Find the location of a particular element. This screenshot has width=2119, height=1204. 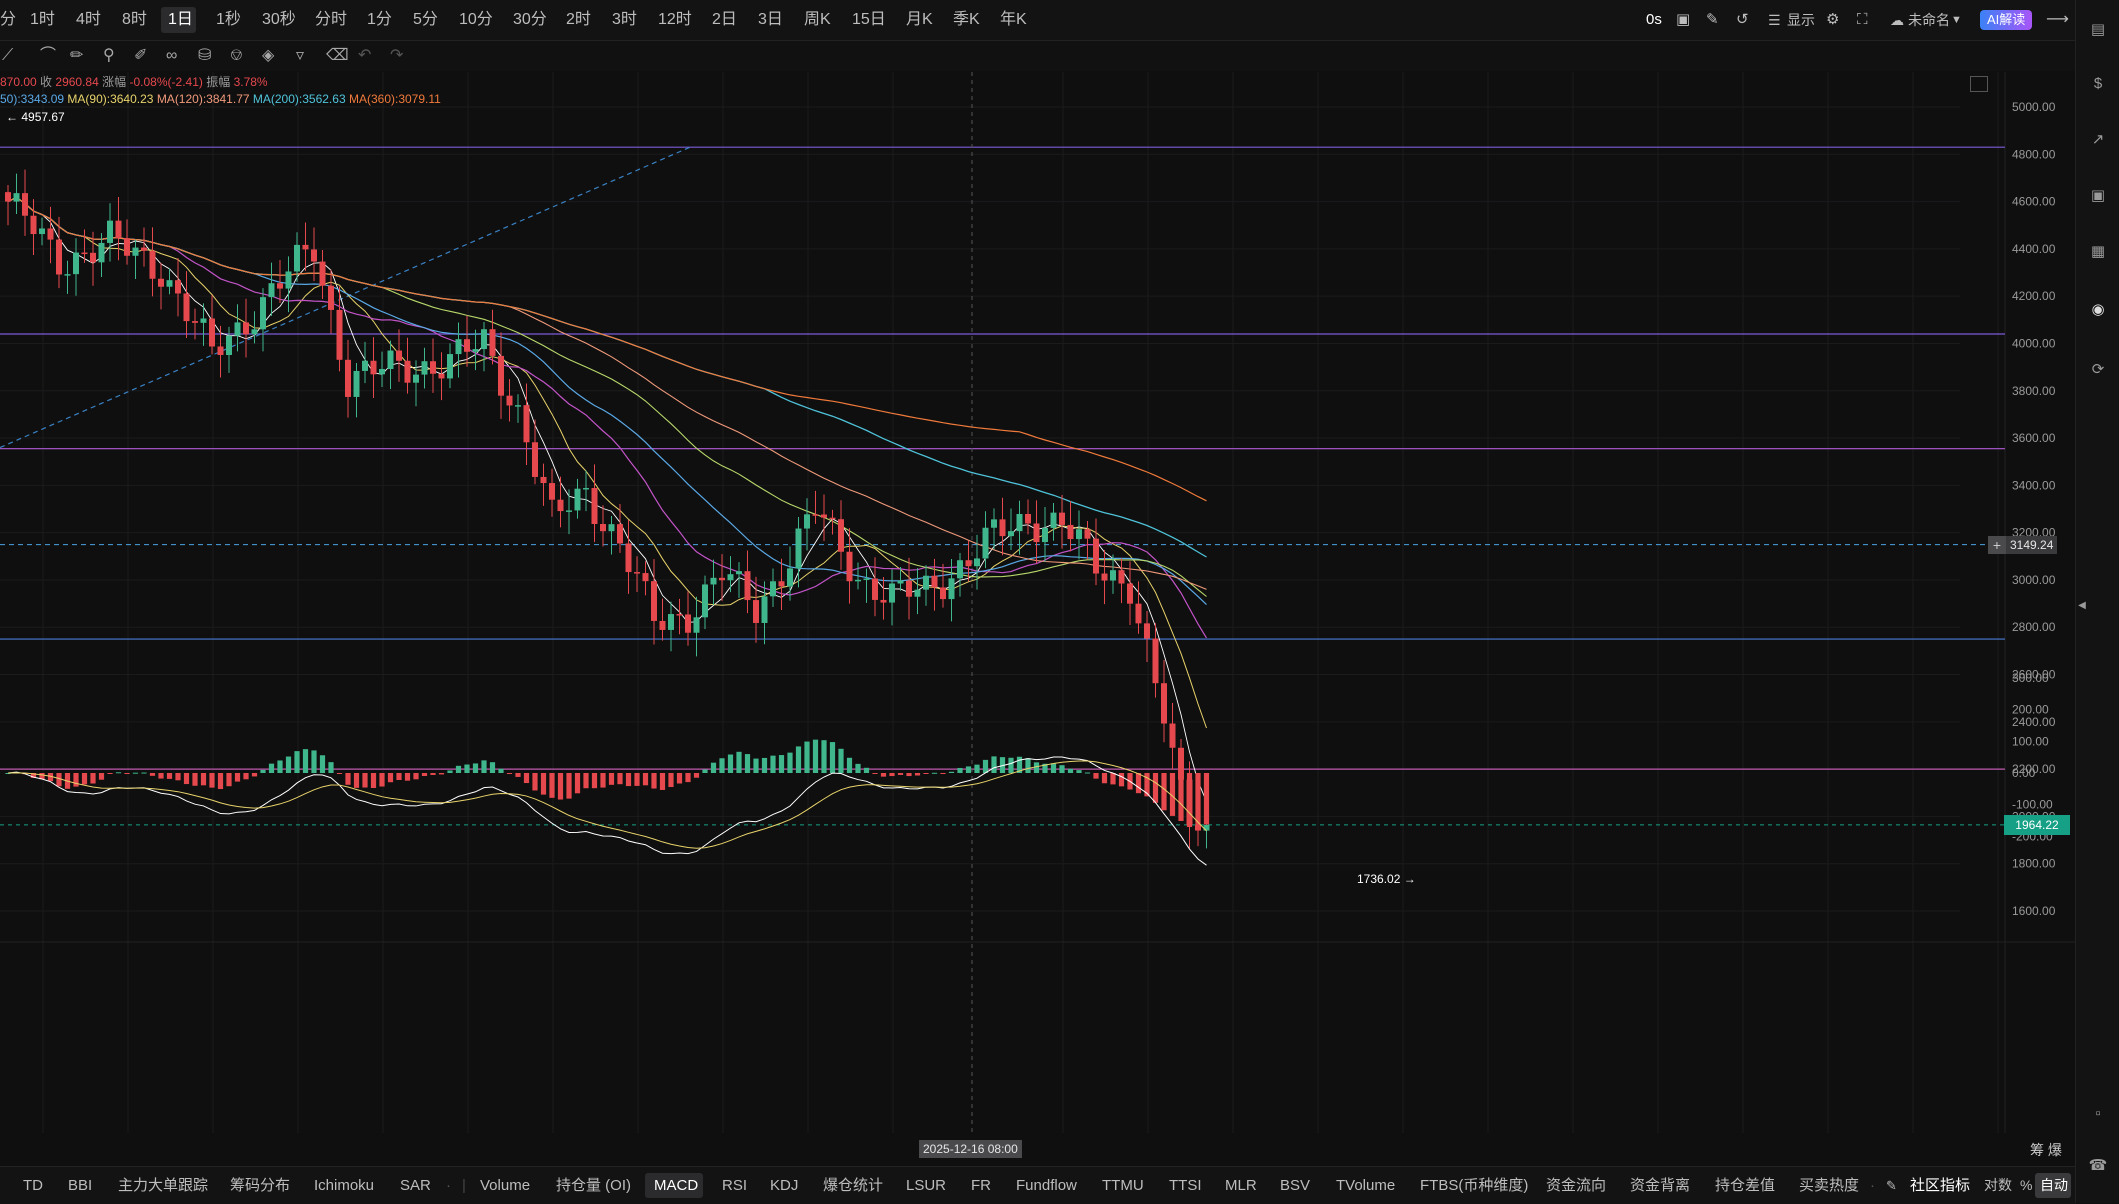

timeframe-1m: 1分 is located at coordinates (379, 19).